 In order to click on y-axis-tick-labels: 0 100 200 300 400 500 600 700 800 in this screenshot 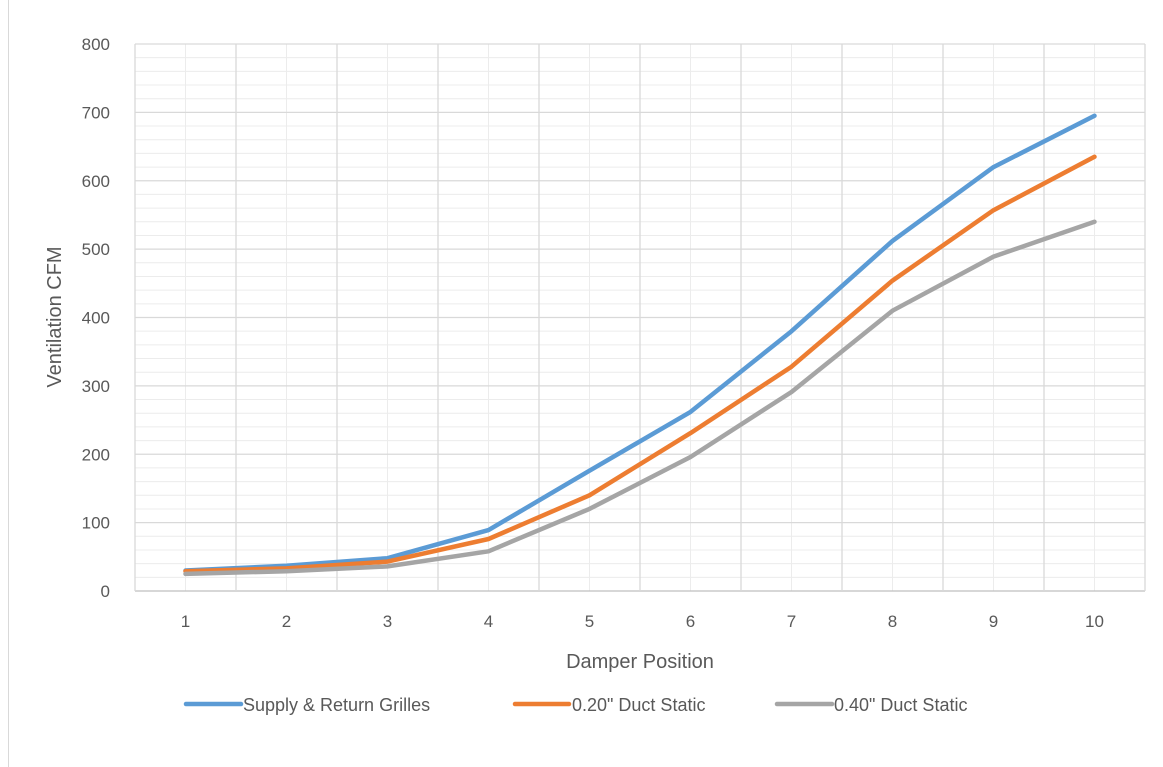, I will do `click(96, 318)`.